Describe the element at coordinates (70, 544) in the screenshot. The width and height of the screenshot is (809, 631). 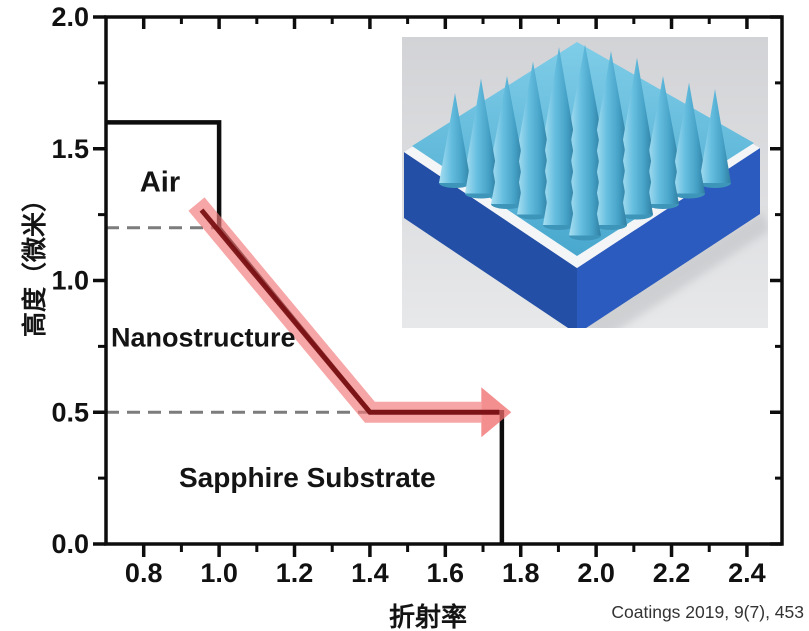
I see `y-tick-label: 0.0` at that location.